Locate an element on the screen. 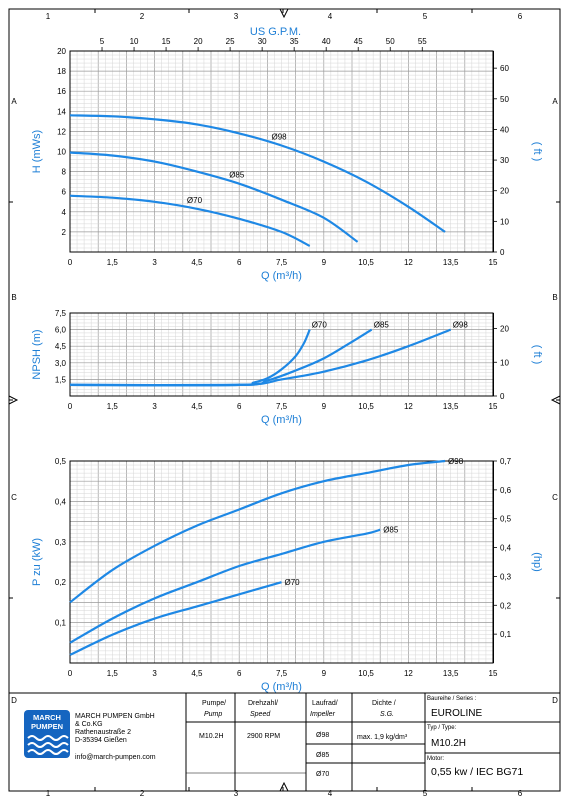 Image resolution: width=569 pixels, height=800 pixels. y2-tick-label: 0,6 is located at coordinates (506, 490).